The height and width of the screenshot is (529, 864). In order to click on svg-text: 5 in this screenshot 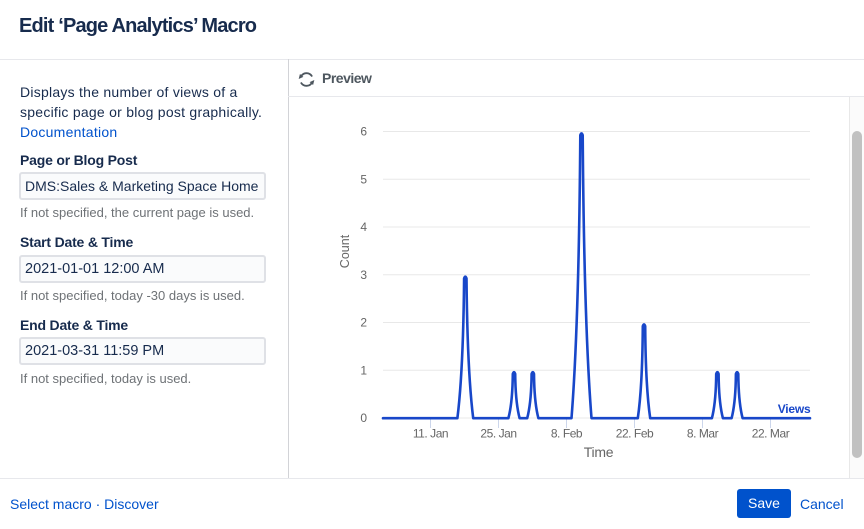, I will do `click(363, 179)`.